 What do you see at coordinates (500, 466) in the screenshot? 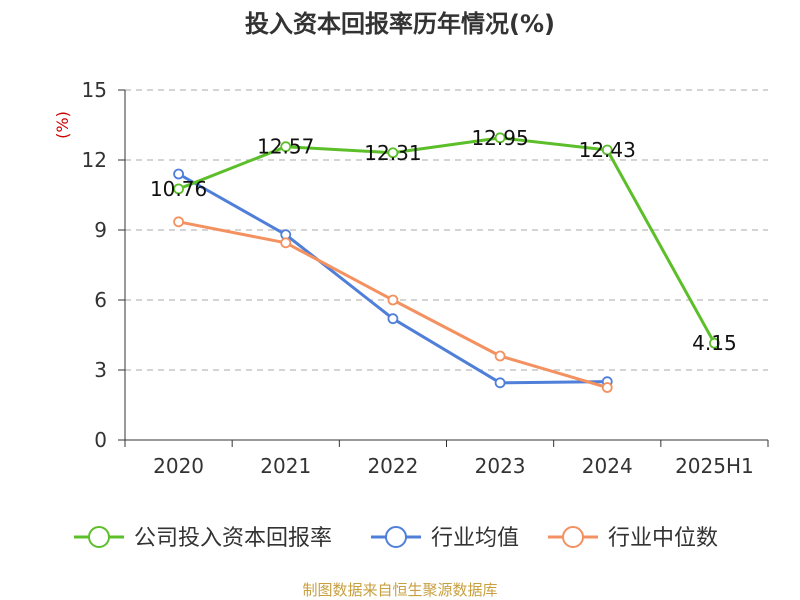
I see `x-tick-label-3: 2023` at bounding box center [500, 466].